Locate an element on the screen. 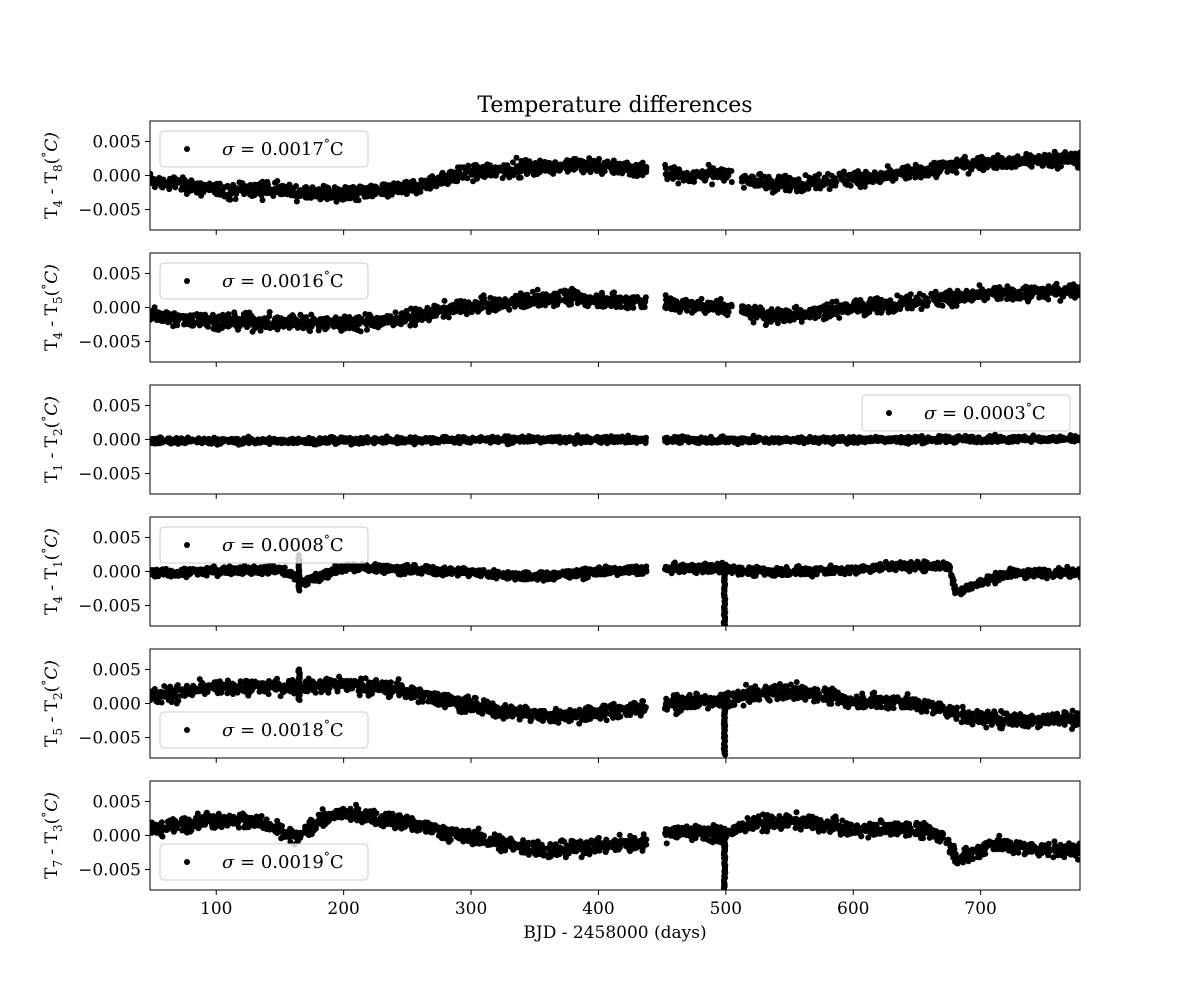 The height and width of the screenshot is (1000, 1200). legend: σ = 0.0017°C is located at coordinates (264, 149).